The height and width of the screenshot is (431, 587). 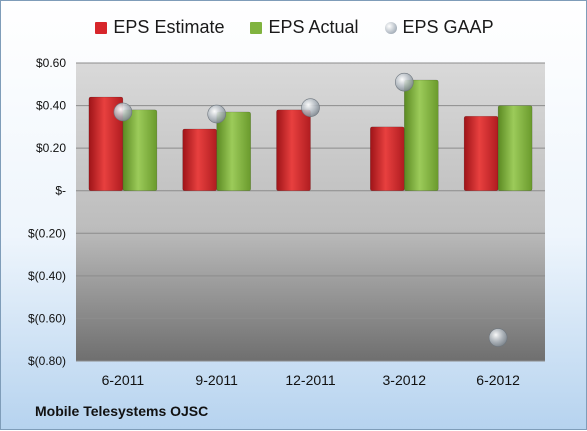 What do you see at coordinates (51, 106) in the screenshot?
I see `y-tick-label: $0.40` at bounding box center [51, 106].